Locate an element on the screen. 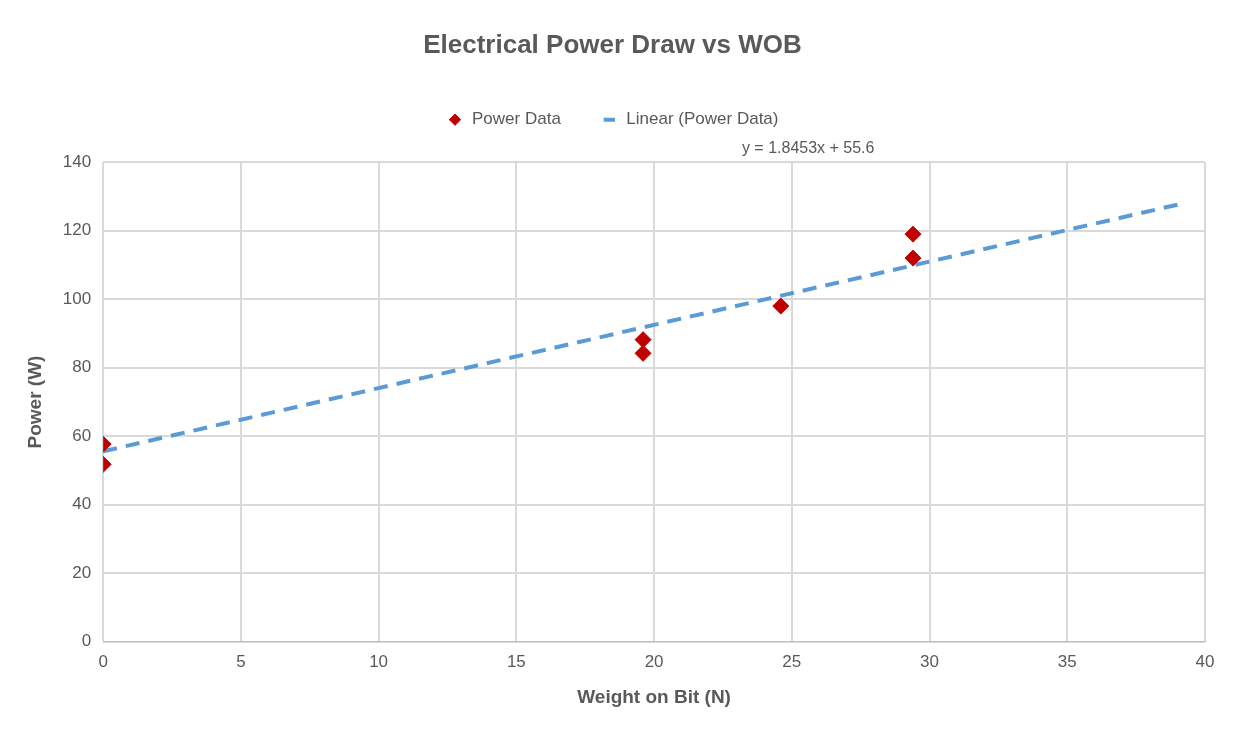 Image resolution: width=1245 pixels, height=733 pixels. x-tick-label: 0 is located at coordinates (103, 661).